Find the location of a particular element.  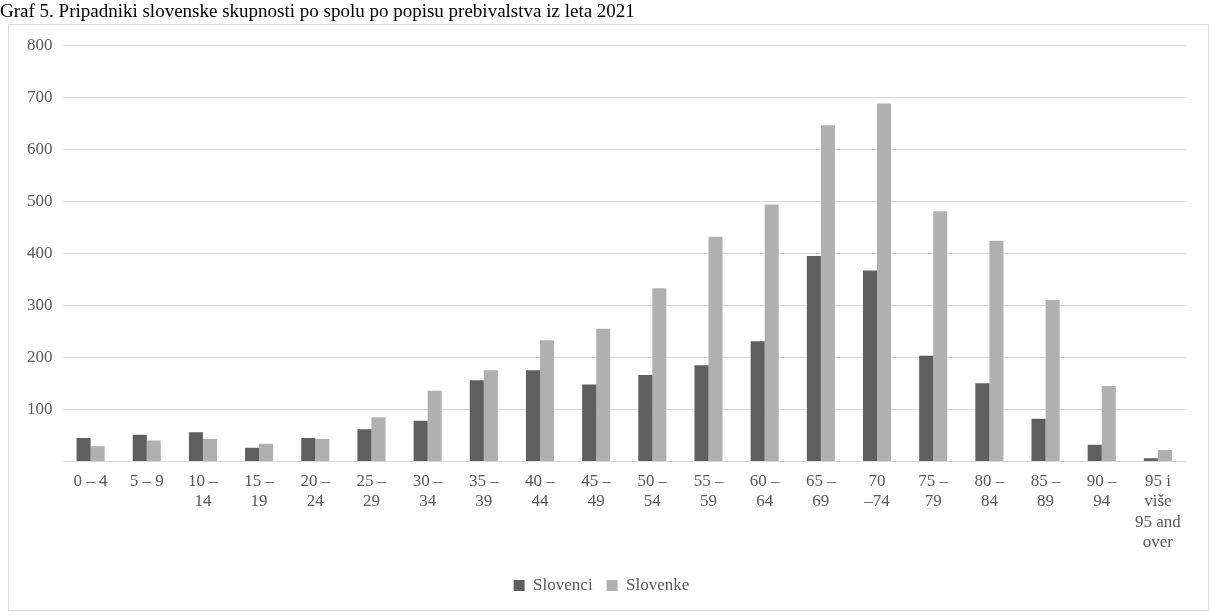

x-tick-label: 30 – 34 is located at coordinates (428, 491).